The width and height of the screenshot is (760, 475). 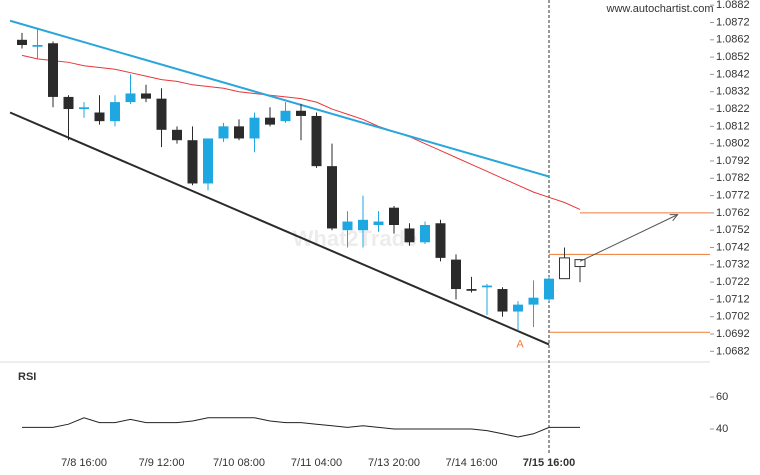 What do you see at coordinates (733, 230) in the screenshot?
I see `y-tick-label: 1.0752` at bounding box center [733, 230].